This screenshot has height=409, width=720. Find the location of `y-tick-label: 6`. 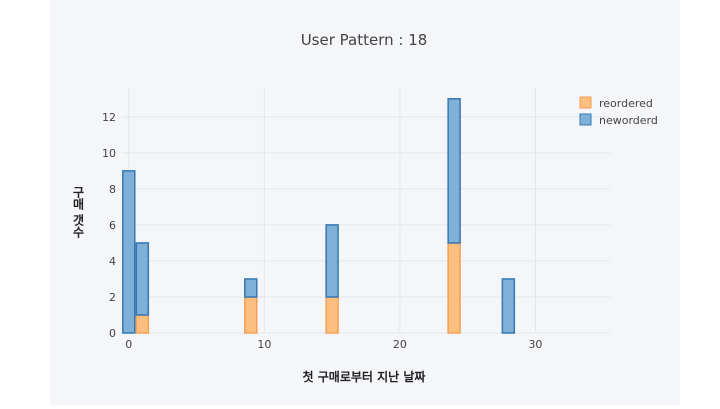

y-tick-label: 6 is located at coordinates (112, 225).